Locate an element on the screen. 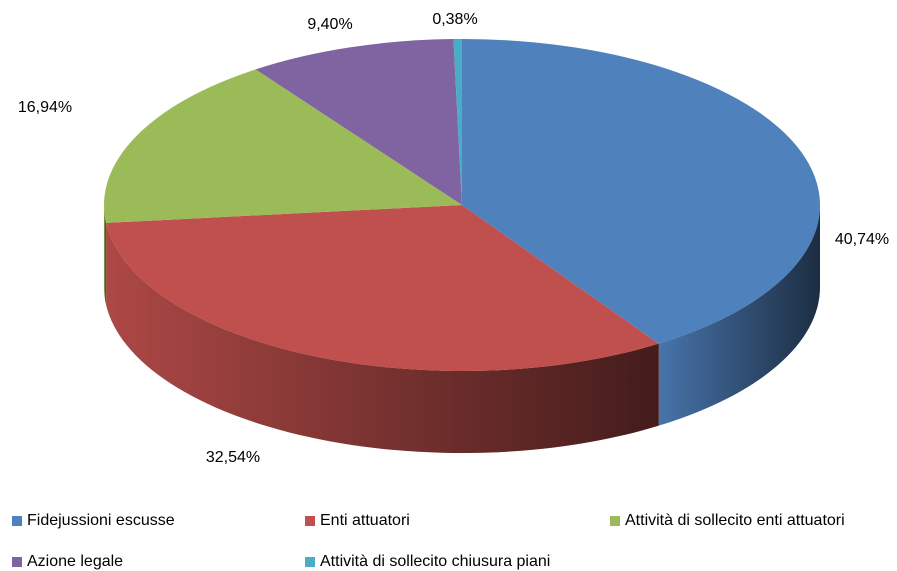  data-label: 9,40% is located at coordinates (329, 24).